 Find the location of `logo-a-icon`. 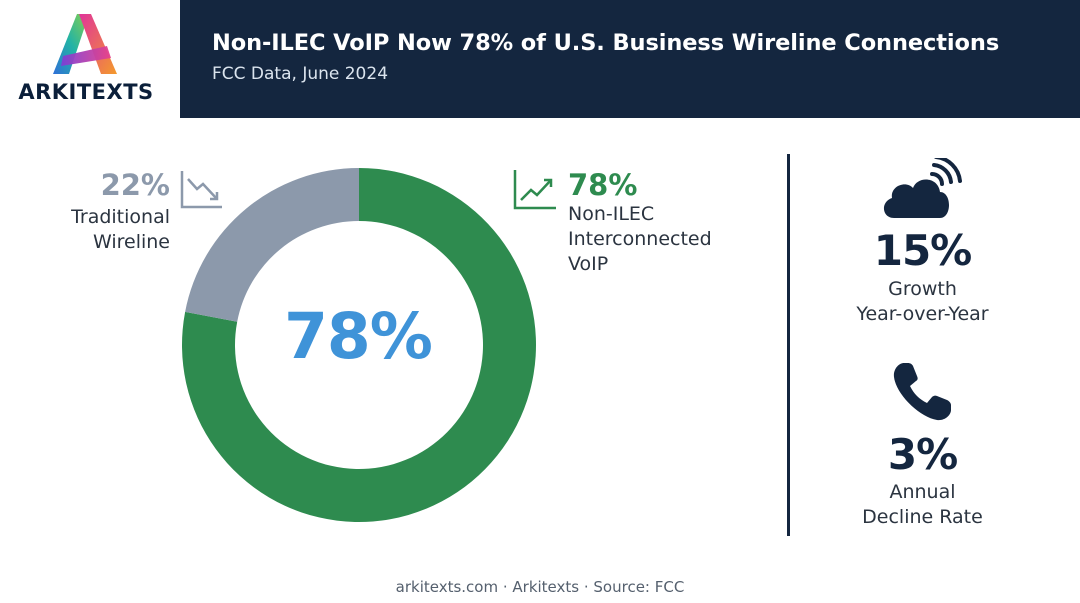

logo-a-icon is located at coordinates (85, 44).